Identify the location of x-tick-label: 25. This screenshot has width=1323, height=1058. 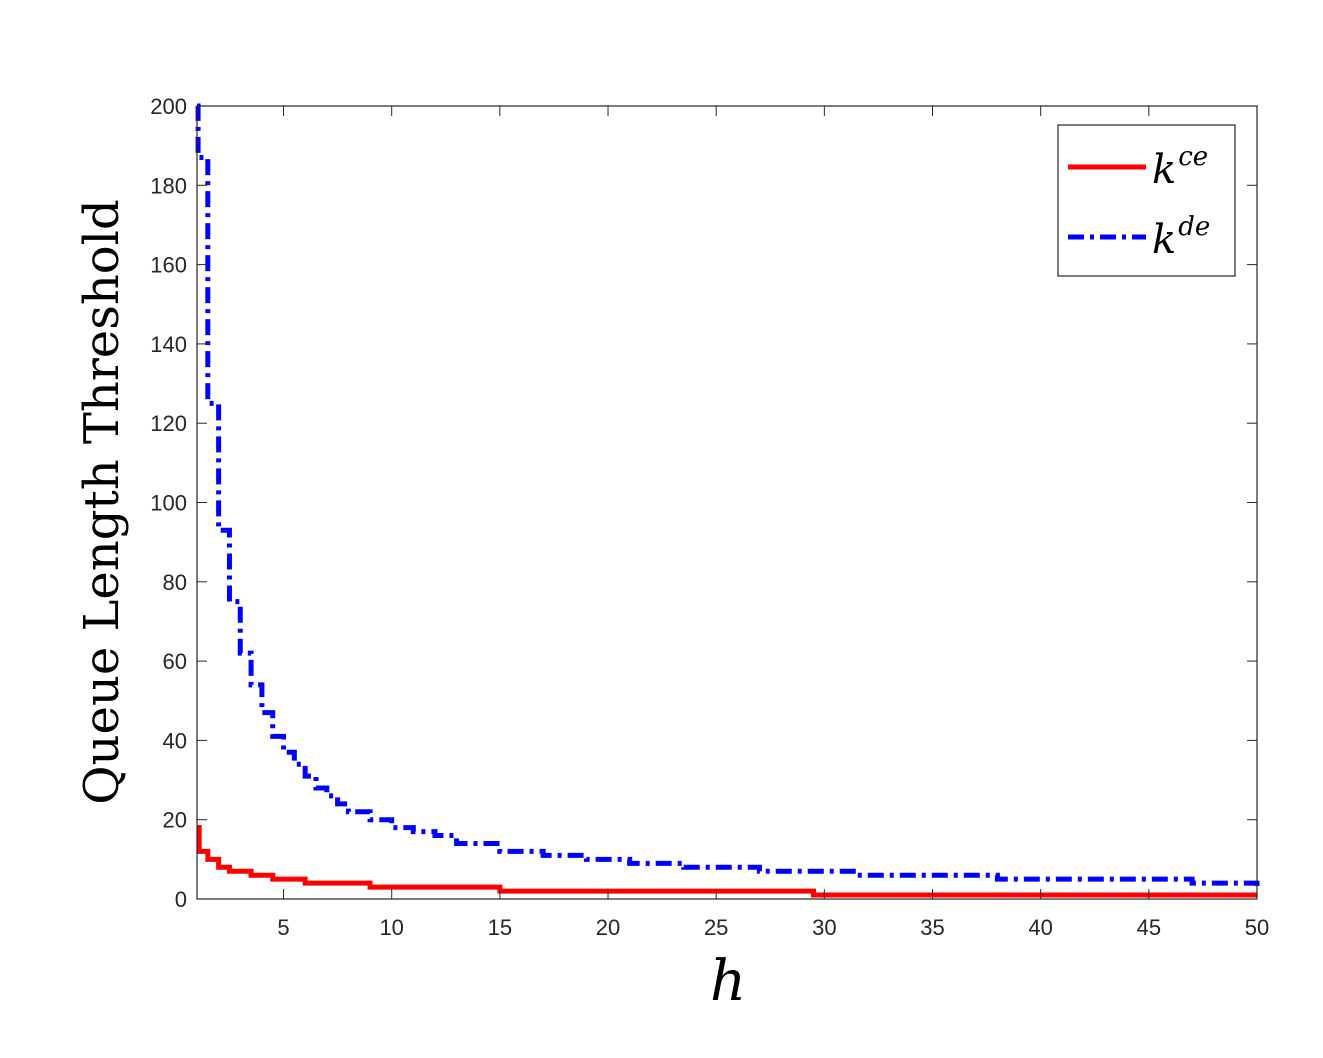
(716, 927).